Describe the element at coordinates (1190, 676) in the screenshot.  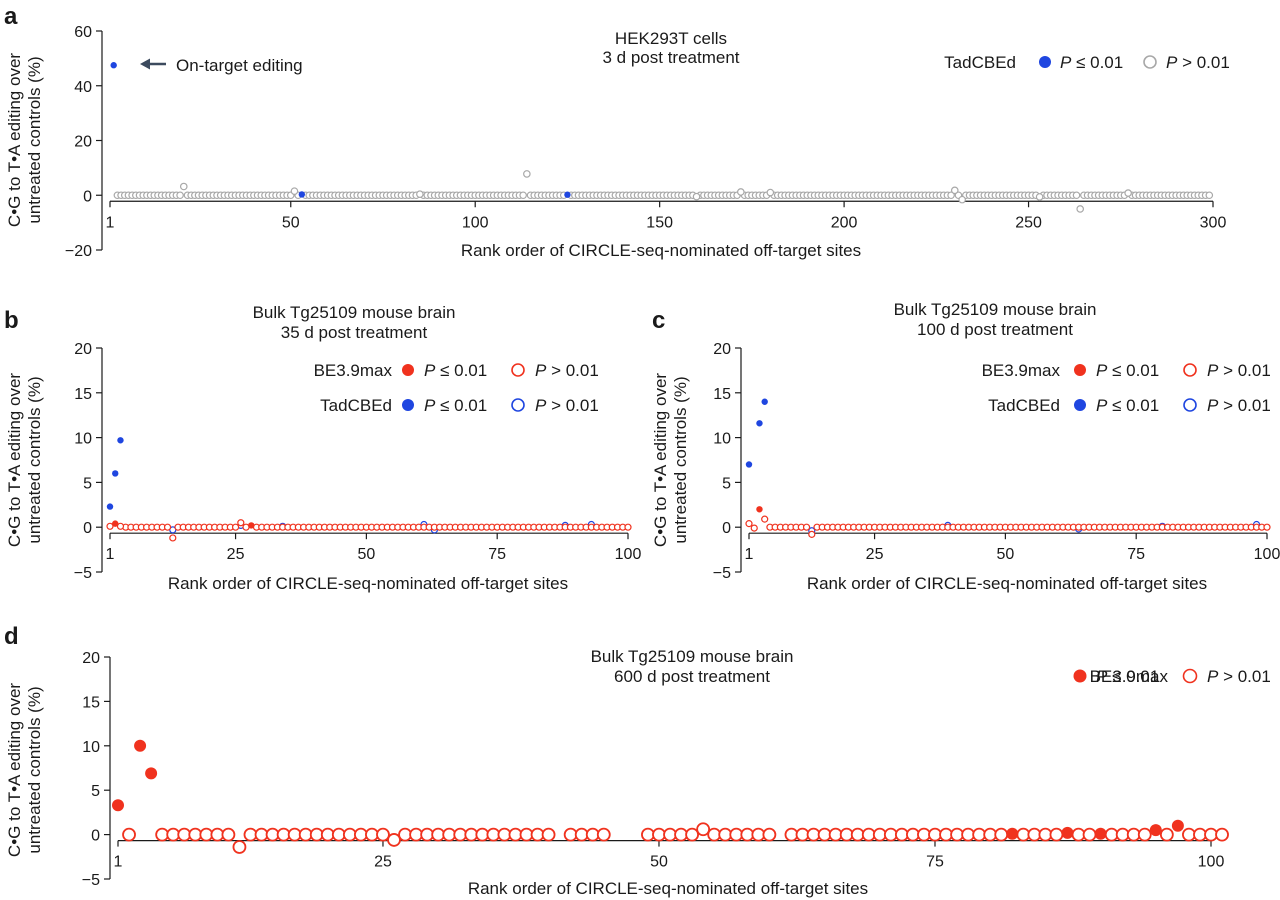
I see `panel-d-legend-ns-marker` at that location.